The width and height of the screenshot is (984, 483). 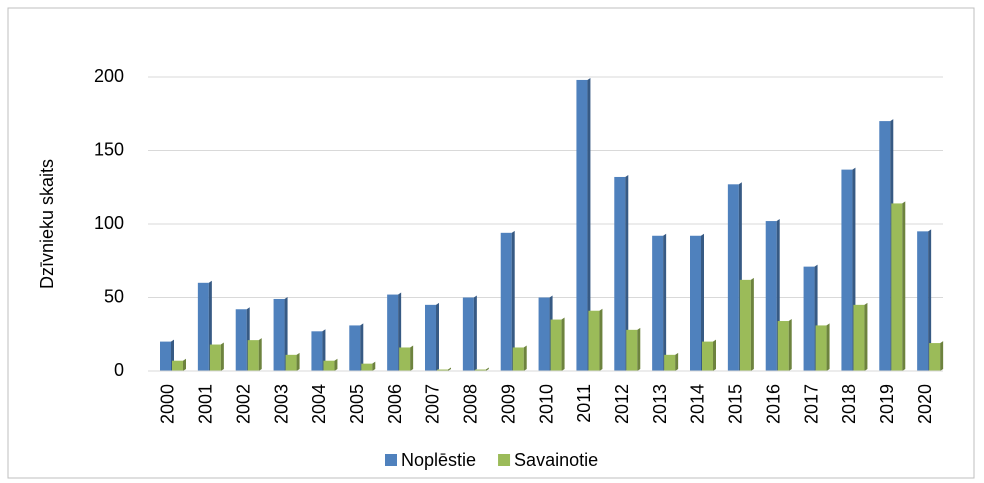 I want to click on x-tick-label: 2012, so click(x=622, y=404).